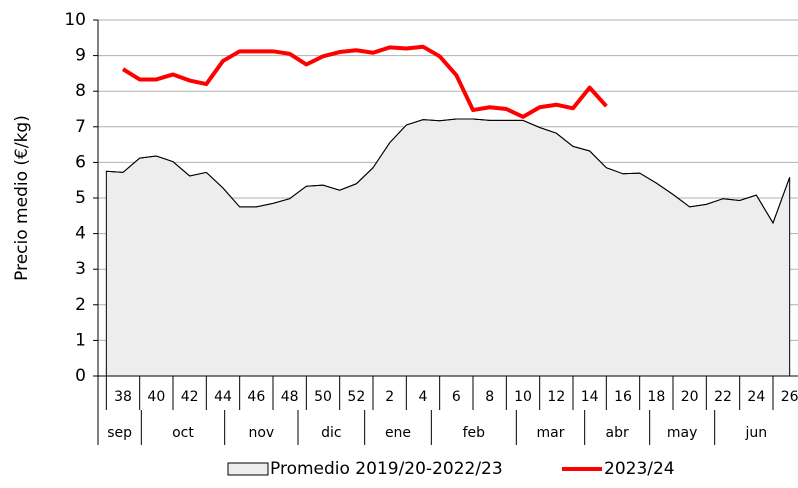  I want to click on y-axis-label: Precio medio (€/kg), so click(22, 198).